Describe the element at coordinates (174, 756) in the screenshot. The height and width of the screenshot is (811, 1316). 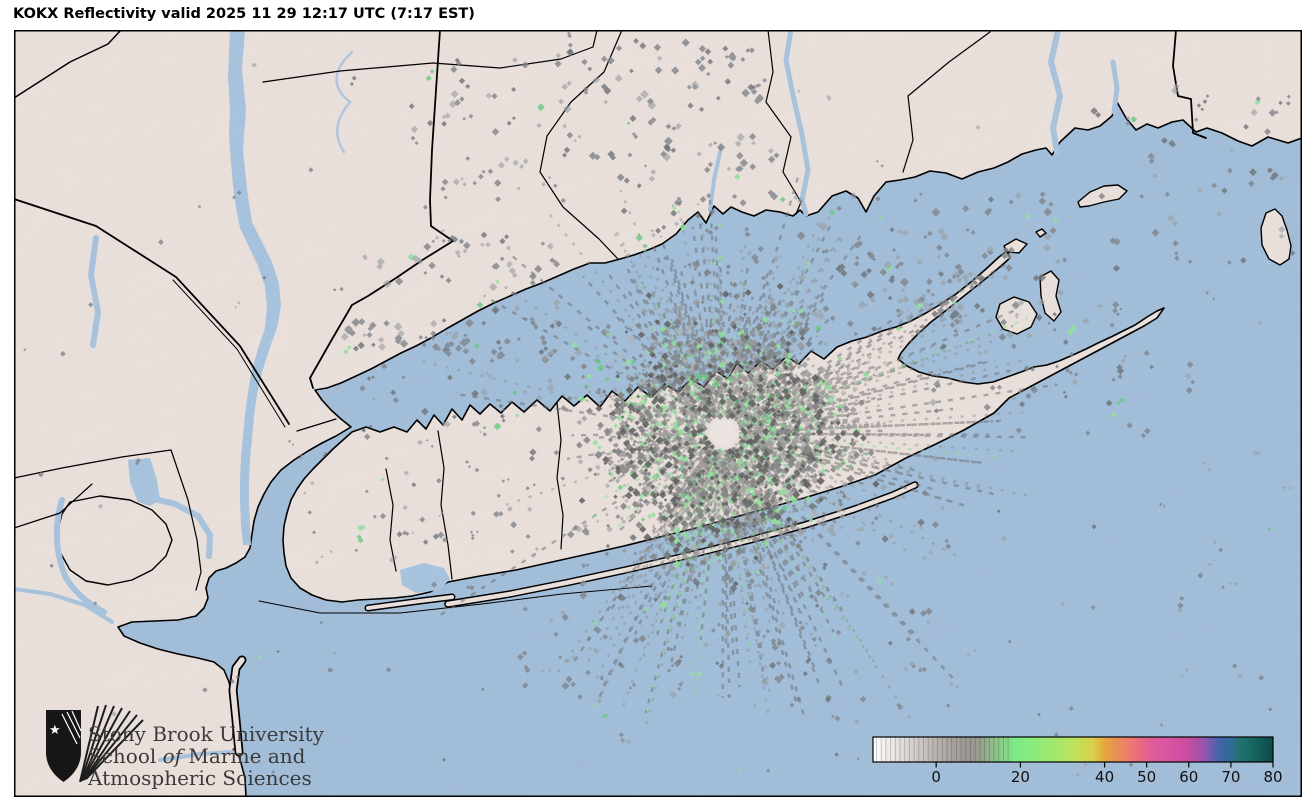
I see `sbu-line2-of: of` at that location.